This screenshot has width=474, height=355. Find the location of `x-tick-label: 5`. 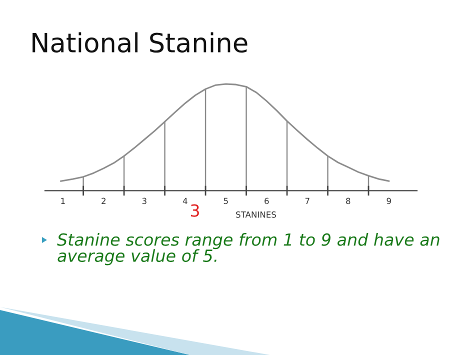

x-tick-label: 5 is located at coordinates (226, 201).